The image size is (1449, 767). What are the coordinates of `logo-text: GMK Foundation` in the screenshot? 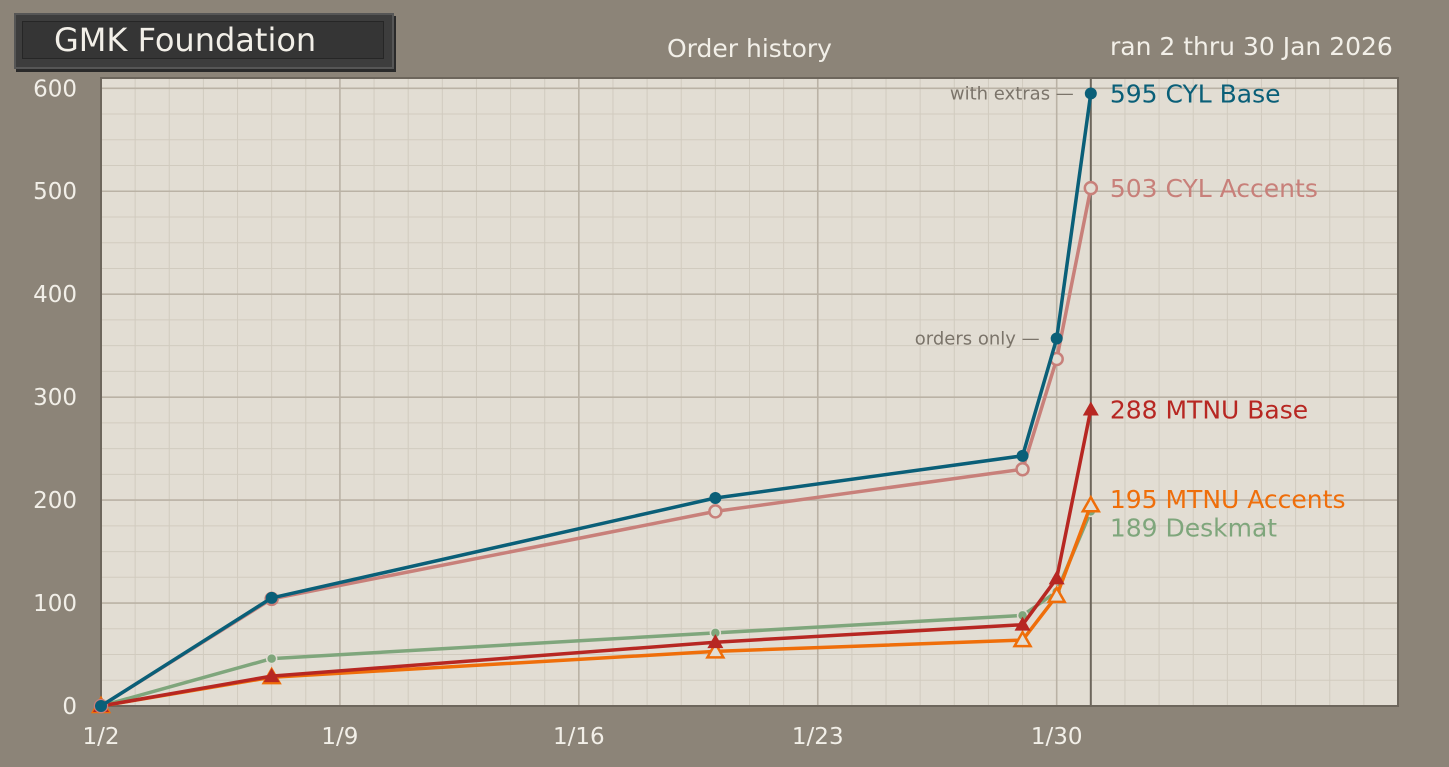 It's located at (185, 40).